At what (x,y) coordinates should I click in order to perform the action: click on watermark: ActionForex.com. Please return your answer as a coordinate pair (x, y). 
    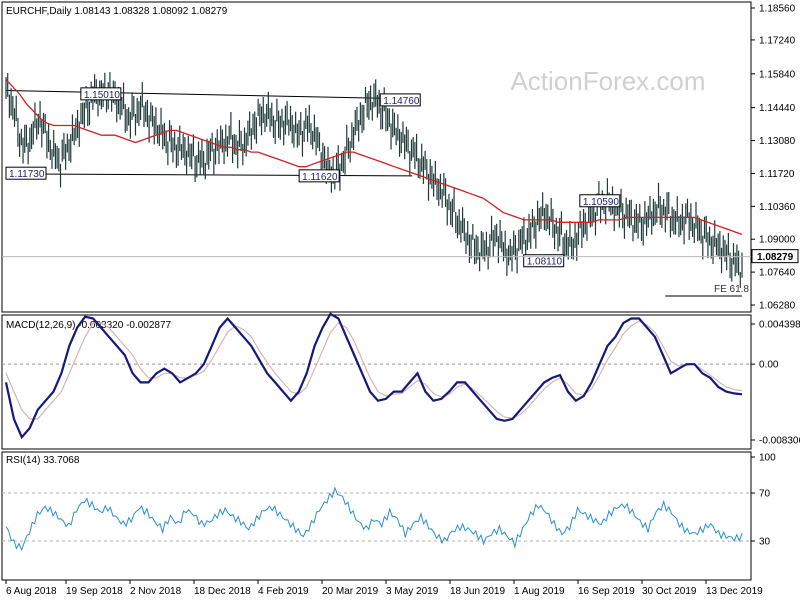
    Looking at the image, I should click on (607, 81).